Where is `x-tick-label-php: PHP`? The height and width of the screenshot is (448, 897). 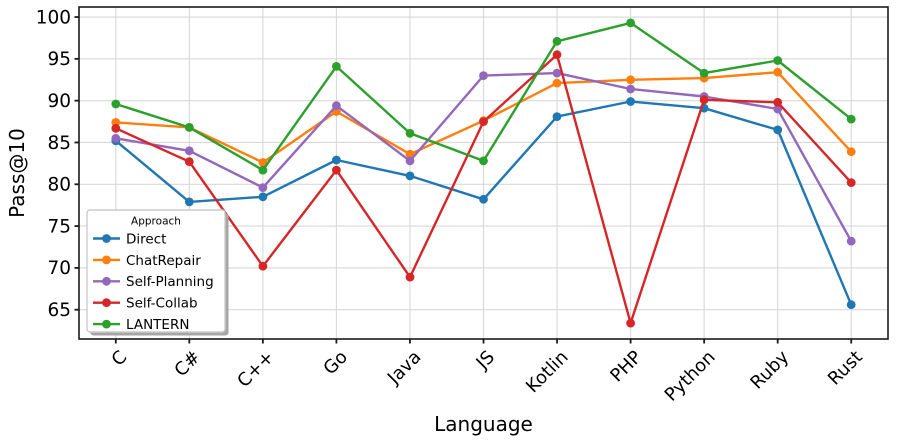 x-tick-label-php: PHP is located at coordinates (626, 367).